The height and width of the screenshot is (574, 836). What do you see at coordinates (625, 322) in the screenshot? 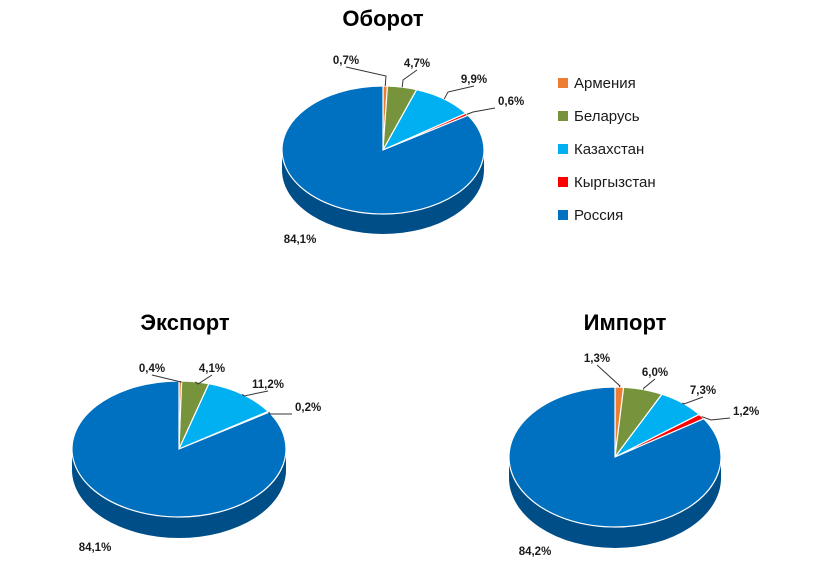
I see `chart-title: Импорт` at bounding box center [625, 322].